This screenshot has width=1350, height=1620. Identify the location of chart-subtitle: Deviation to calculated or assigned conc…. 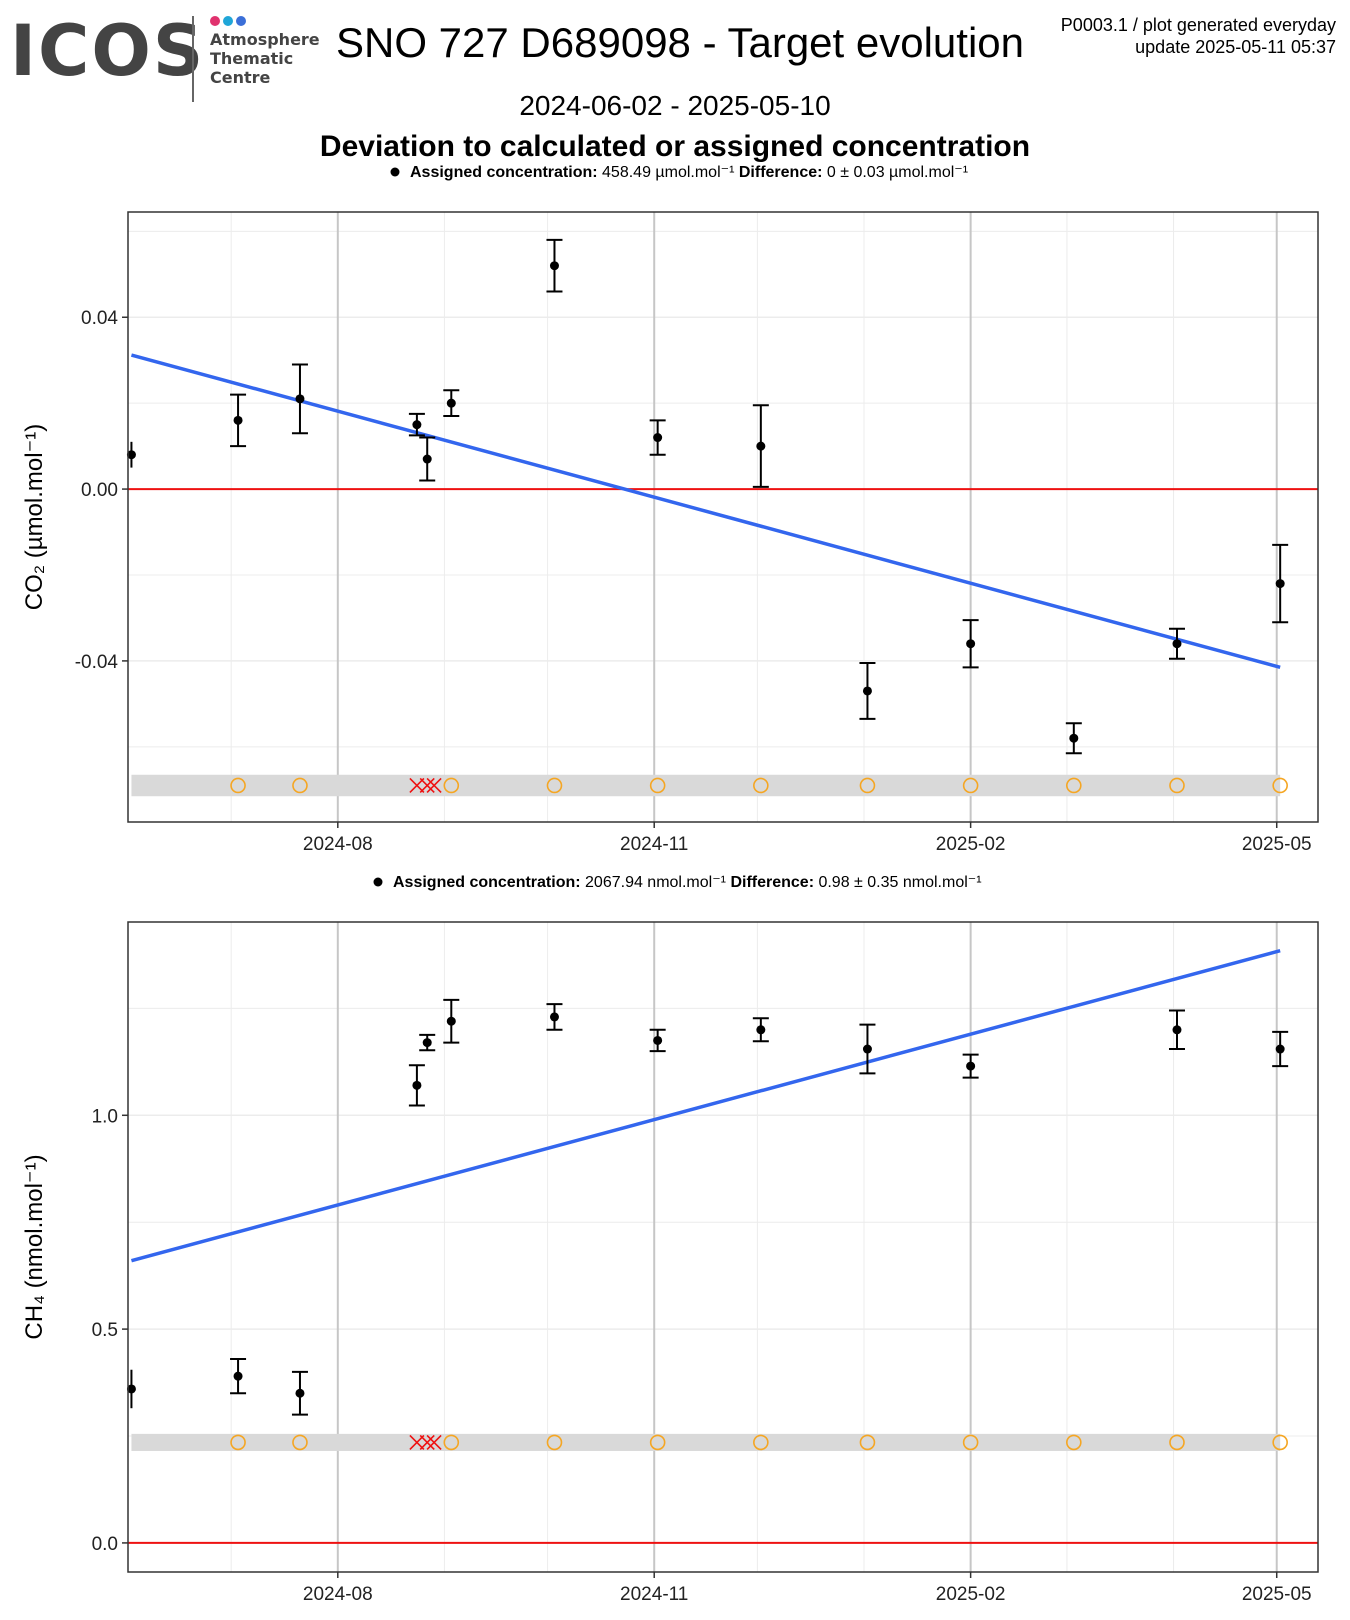
(675, 146).